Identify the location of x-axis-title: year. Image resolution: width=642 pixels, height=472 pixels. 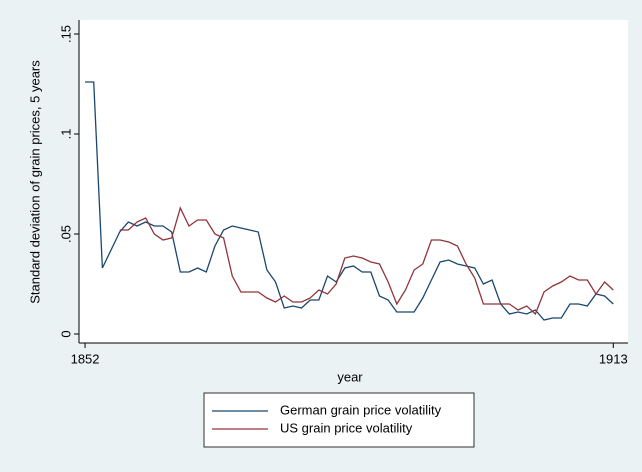
(350, 376).